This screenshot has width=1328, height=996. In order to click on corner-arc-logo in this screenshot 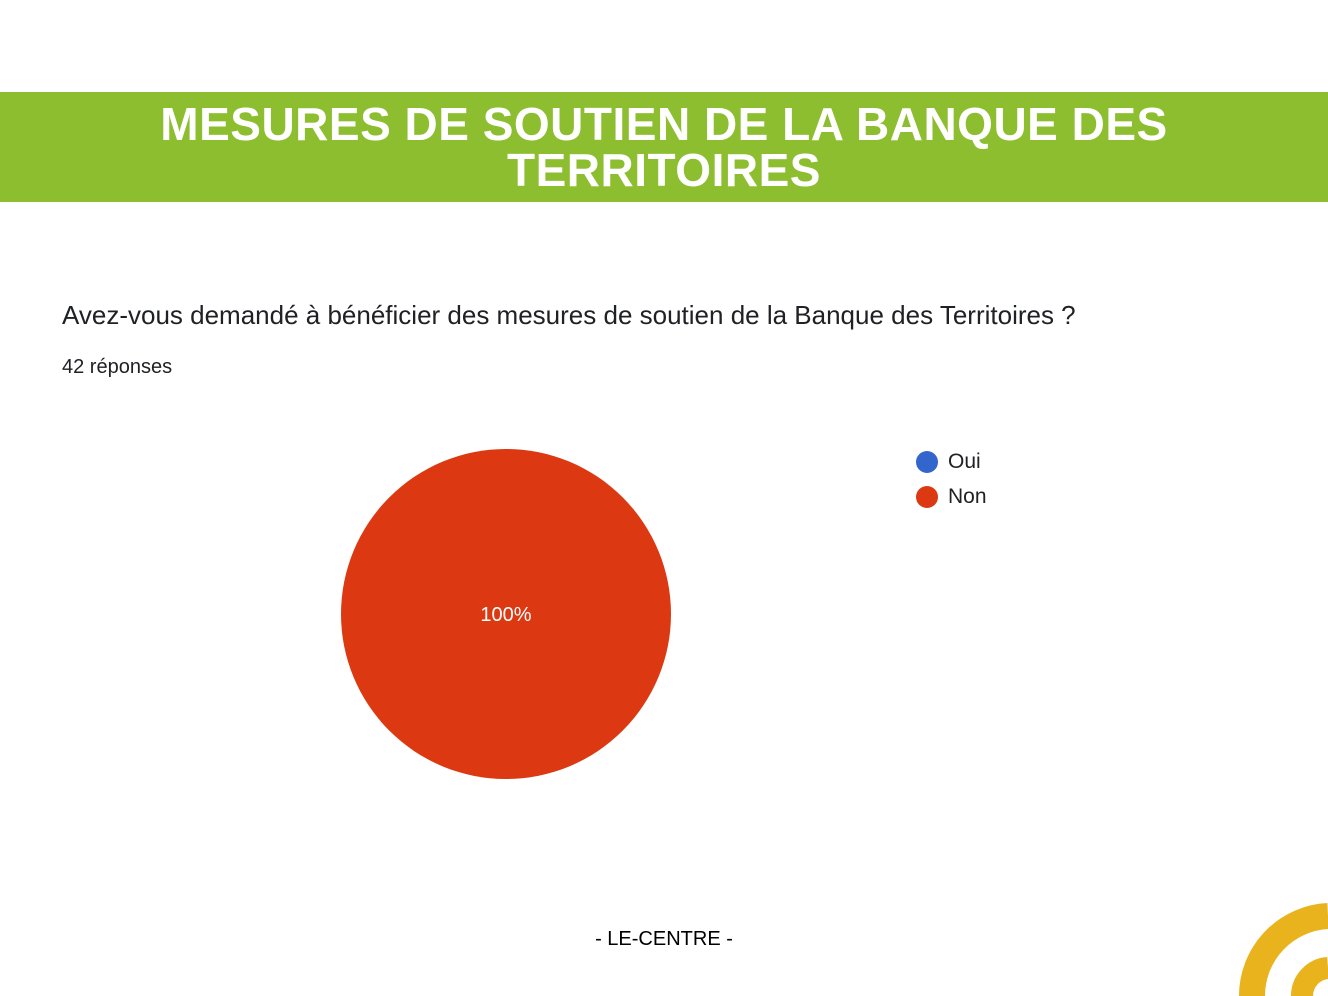, I will do `click(1283, 949)`.